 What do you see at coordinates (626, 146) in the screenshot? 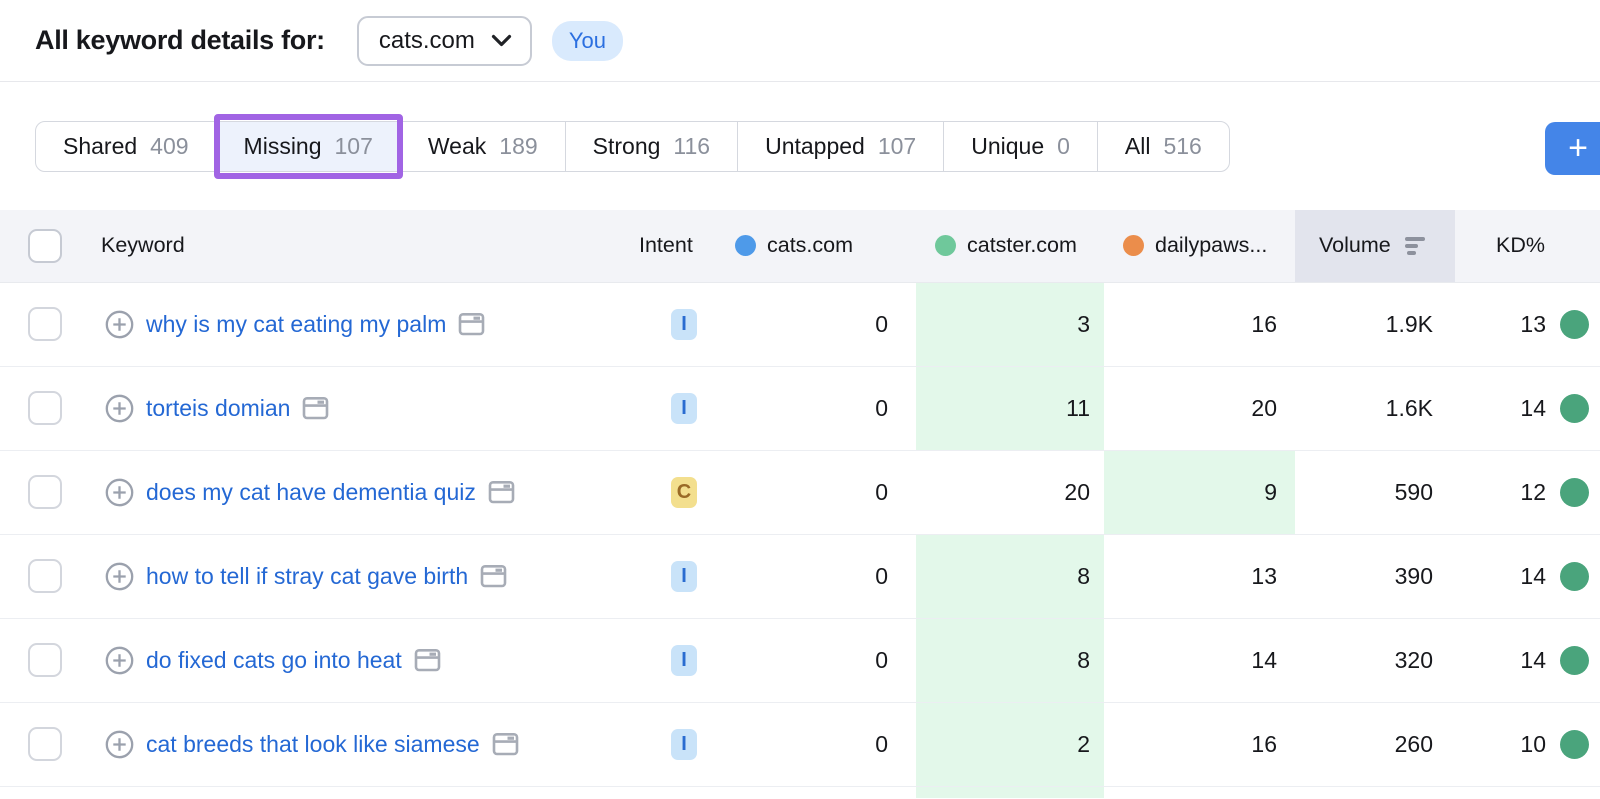
I see `tab-label: Strong` at bounding box center [626, 146].